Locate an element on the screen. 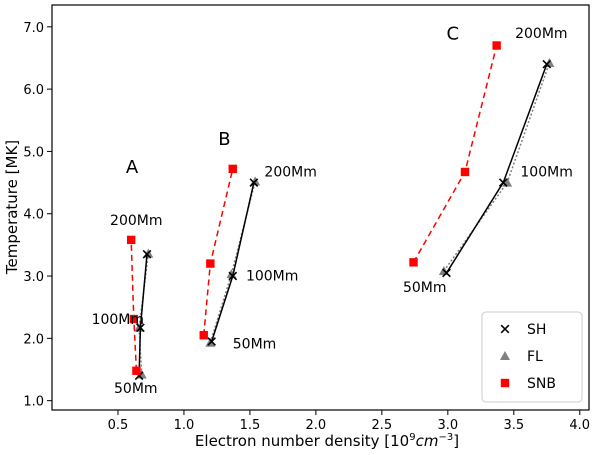 Image resolution: width=598 pixels, height=455 pixels. x-tick-label: 1.0 is located at coordinates (184, 425).